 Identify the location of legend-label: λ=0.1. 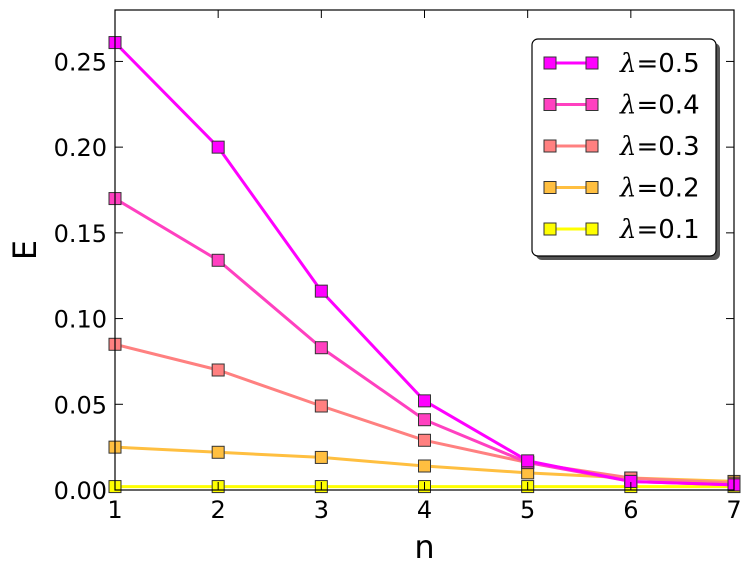
(659, 230).